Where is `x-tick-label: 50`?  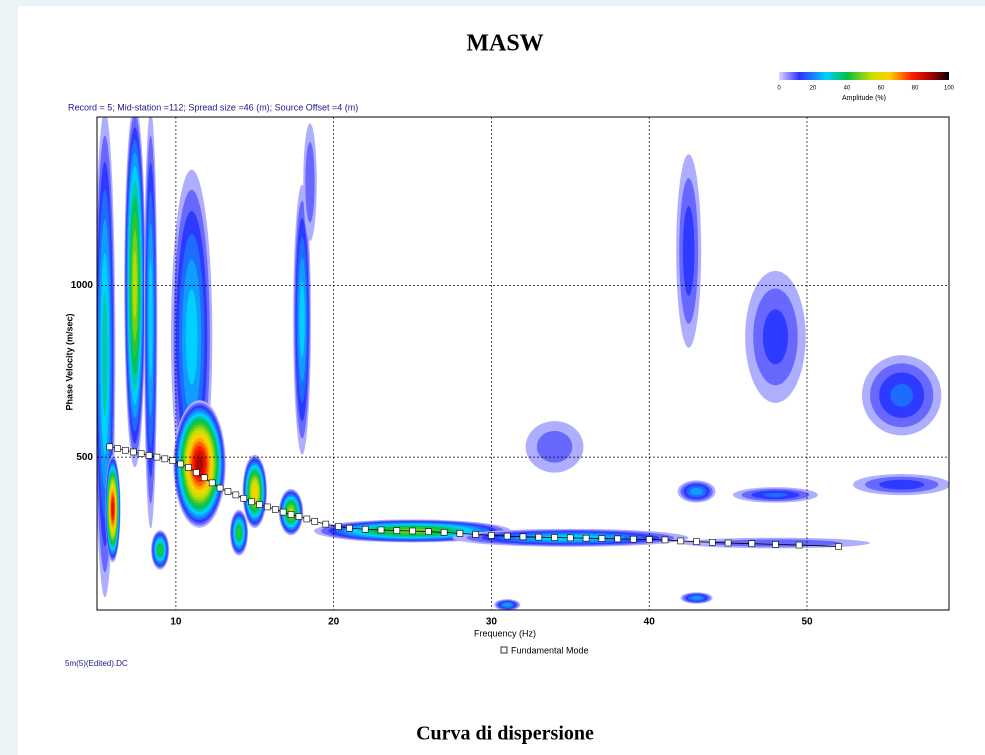
x-tick-label: 50 is located at coordinates (807, 622).